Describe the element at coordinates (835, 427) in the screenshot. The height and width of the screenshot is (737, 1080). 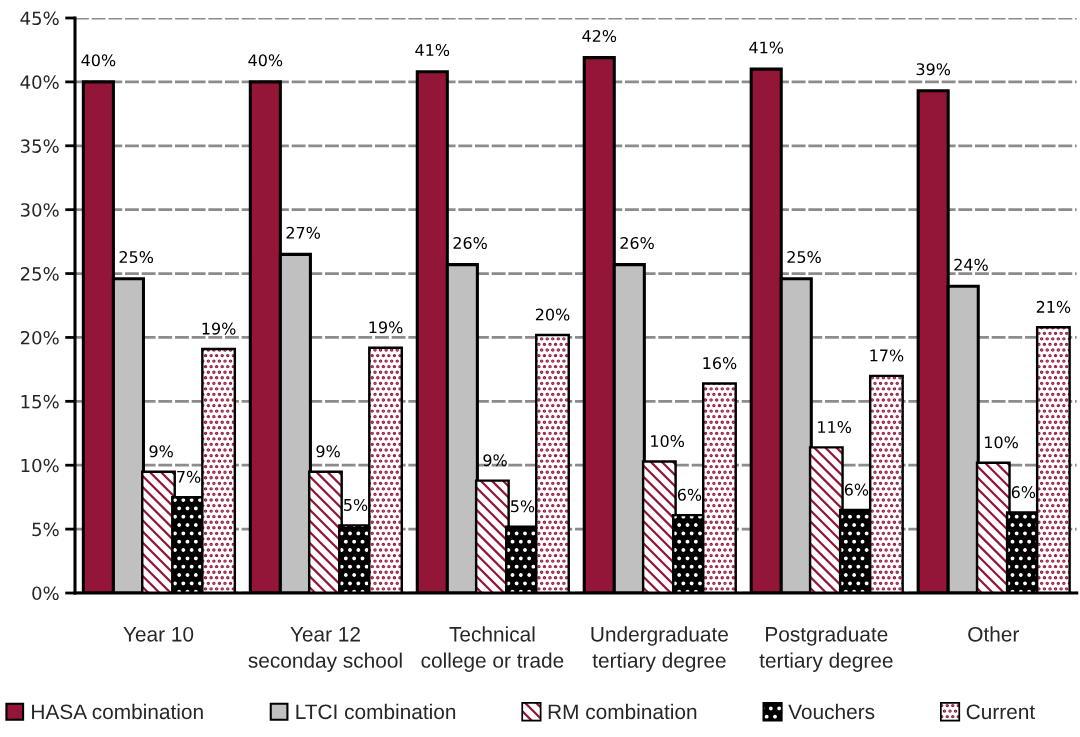
I see `data-label: 11%` at that location.